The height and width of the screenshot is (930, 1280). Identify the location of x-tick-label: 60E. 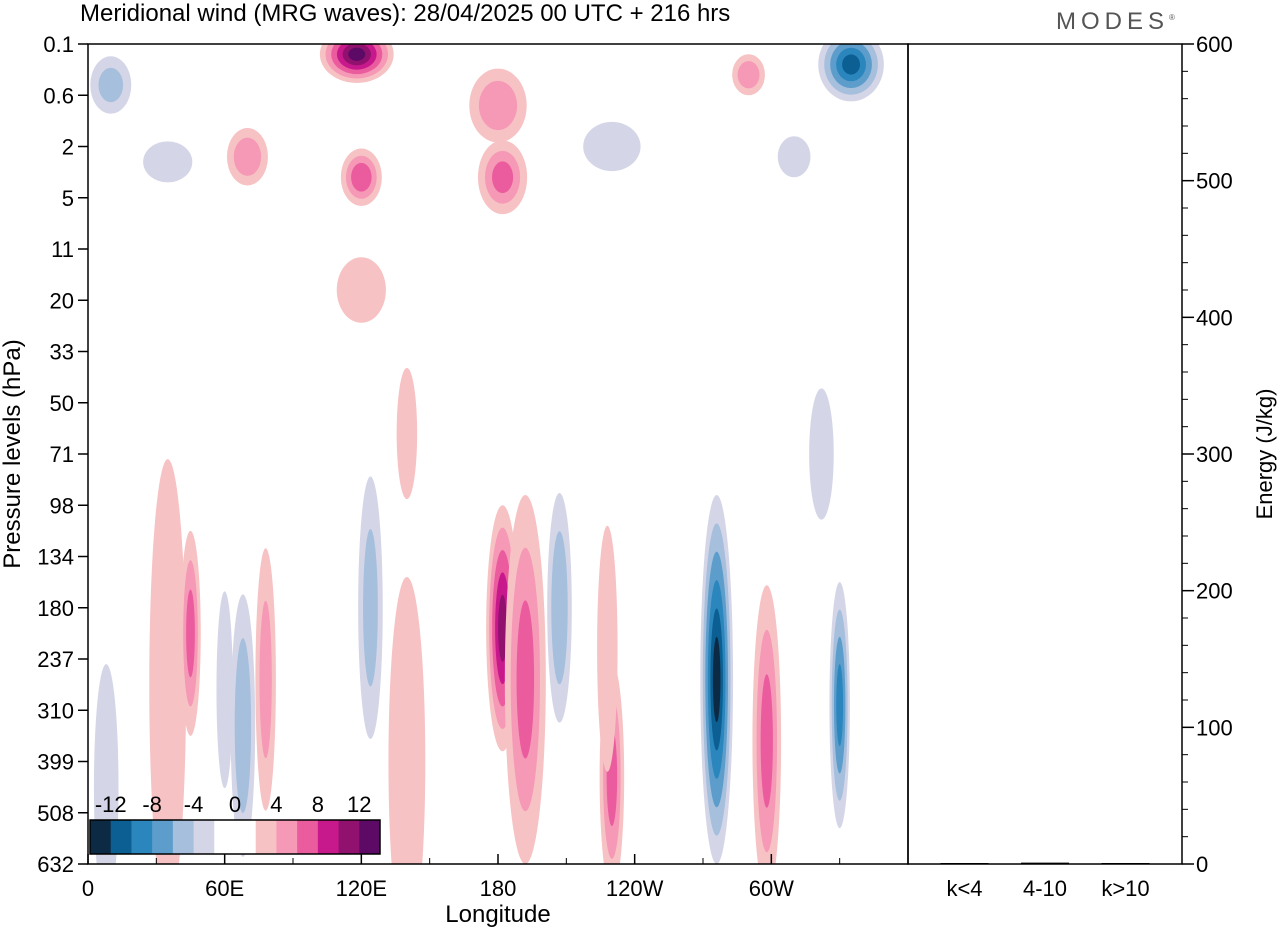
(224, 888).